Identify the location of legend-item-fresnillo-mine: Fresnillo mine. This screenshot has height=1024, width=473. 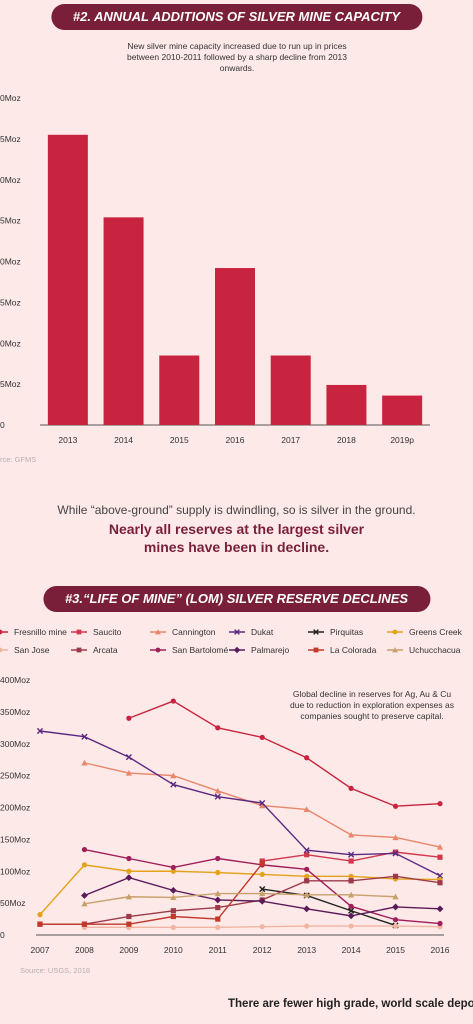
(33, 632).